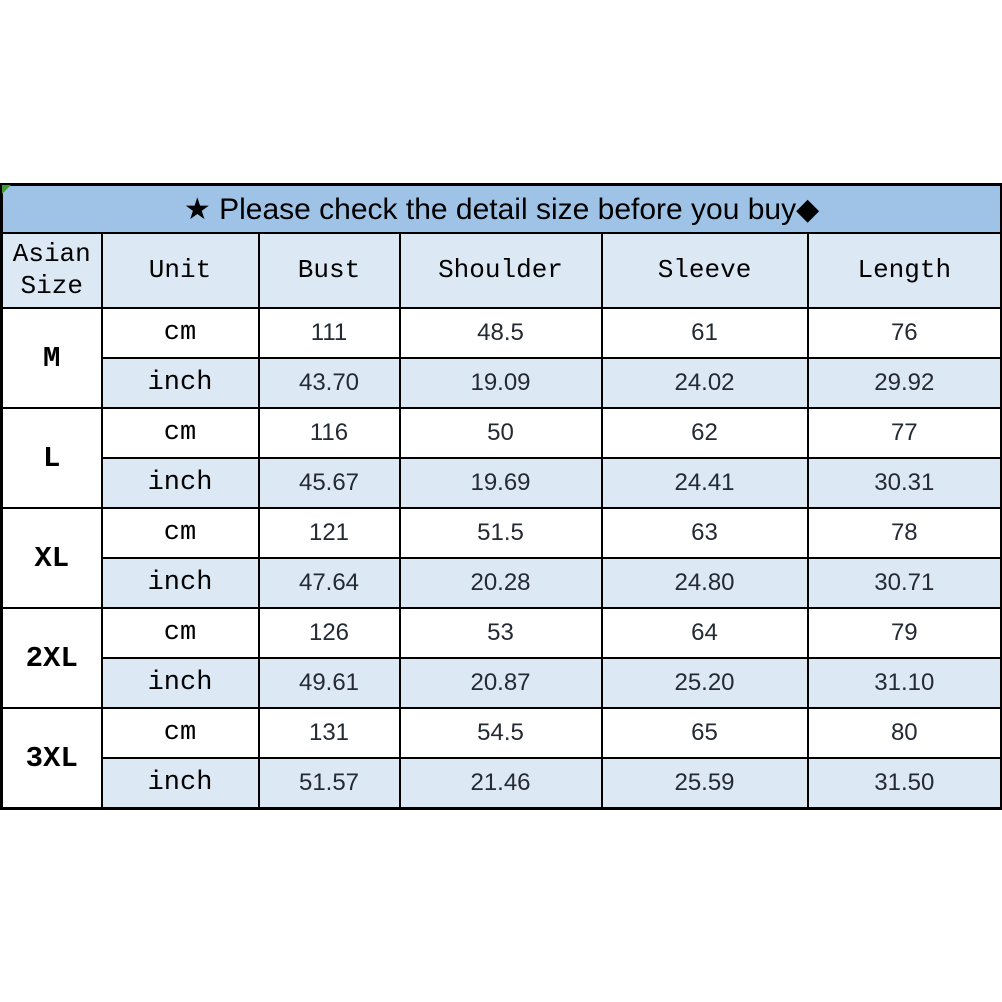 This screenshot has width=1002, height=1002. What do you see at coordinates (704, 633) in the screenshot?
I see `value-cell: 64` at bounding box center [704, 633].